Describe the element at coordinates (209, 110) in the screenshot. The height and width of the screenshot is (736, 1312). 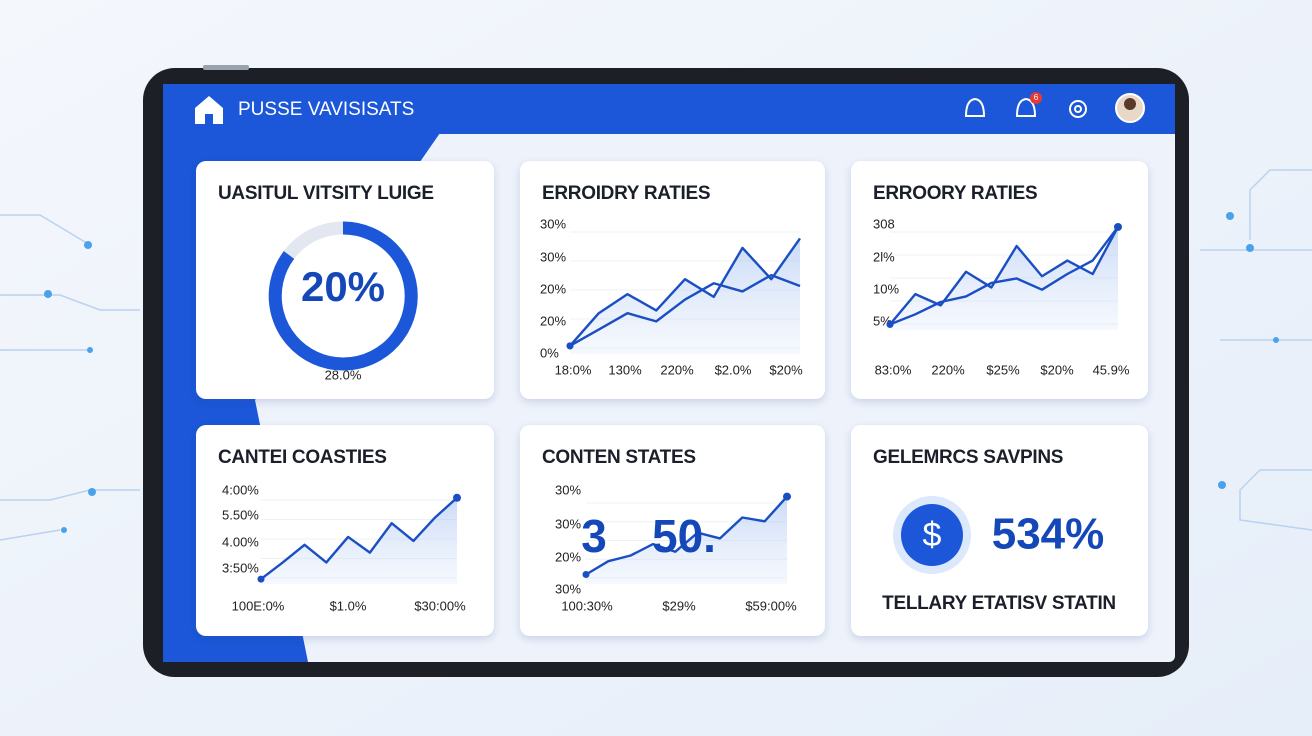
I see `home-icon` at that location.